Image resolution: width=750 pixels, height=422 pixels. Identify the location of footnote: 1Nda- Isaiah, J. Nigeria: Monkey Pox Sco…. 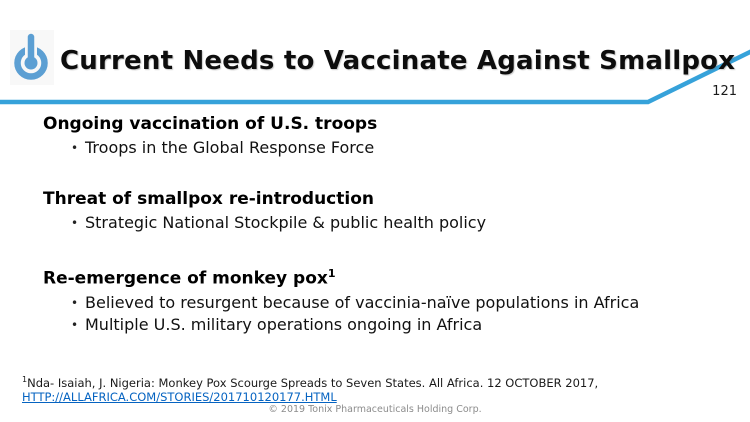
(310, 389).